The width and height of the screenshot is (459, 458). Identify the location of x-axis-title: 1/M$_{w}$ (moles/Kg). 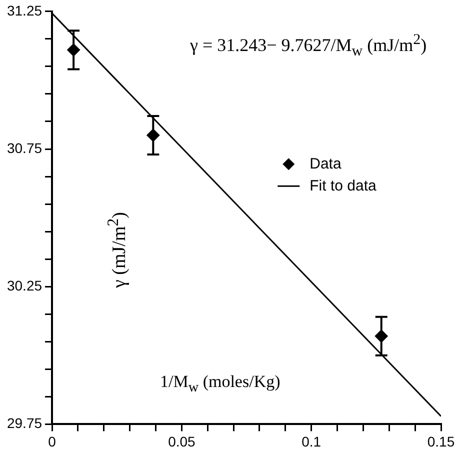
(220, 384).